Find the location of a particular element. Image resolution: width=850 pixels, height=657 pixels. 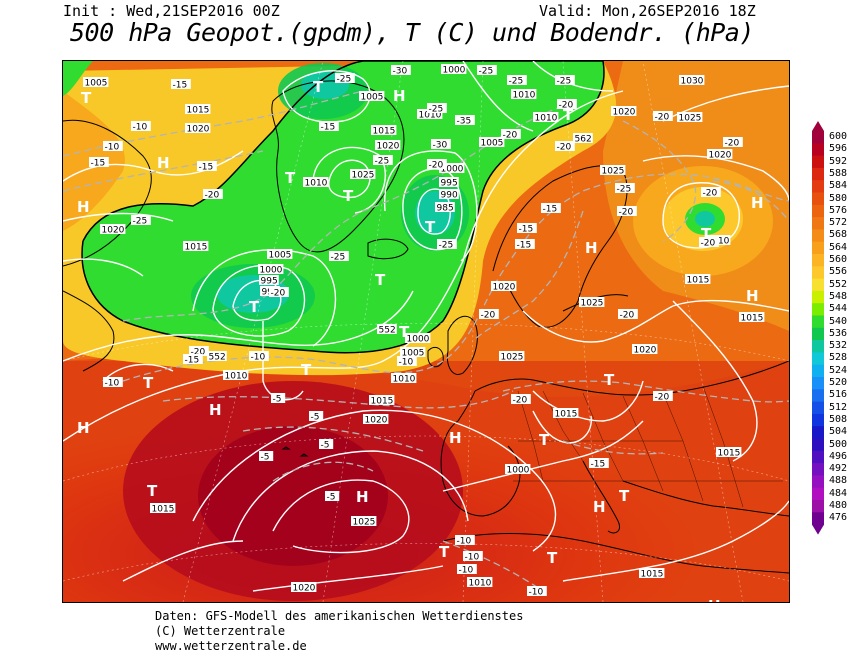

legend-label: 576 is located at coordinates (838, 210).